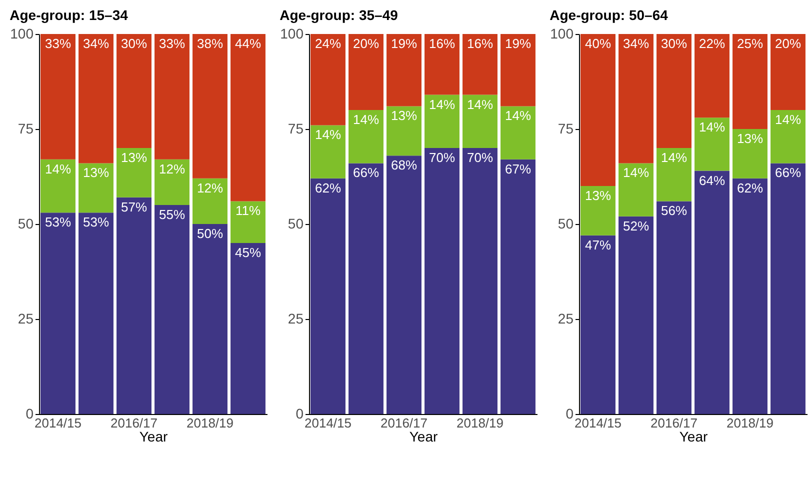  What do you see at coordinates (339, 15) in the screenshot?
I see `chart-title: Age-group: 35–49` at bounding box center [339, 15].